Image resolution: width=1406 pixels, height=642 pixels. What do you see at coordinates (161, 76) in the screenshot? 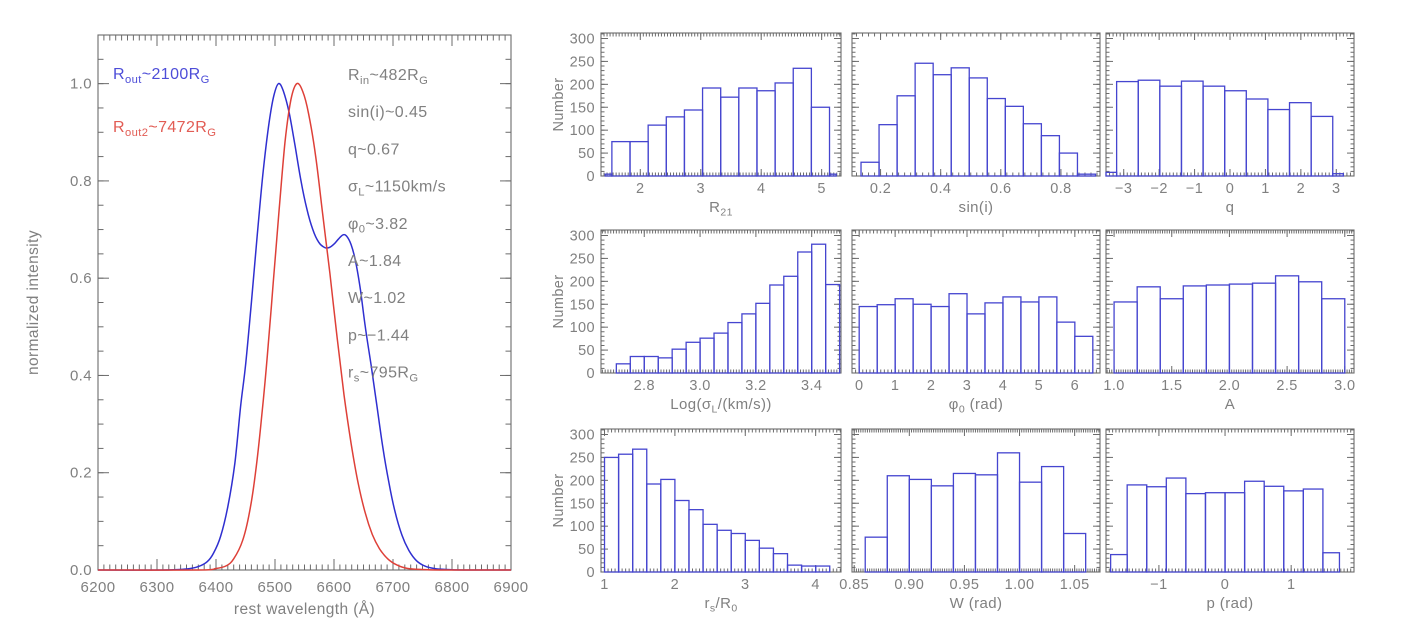
I see `legend-entry: Rout~2100RG` at bounding box center [161, 76].